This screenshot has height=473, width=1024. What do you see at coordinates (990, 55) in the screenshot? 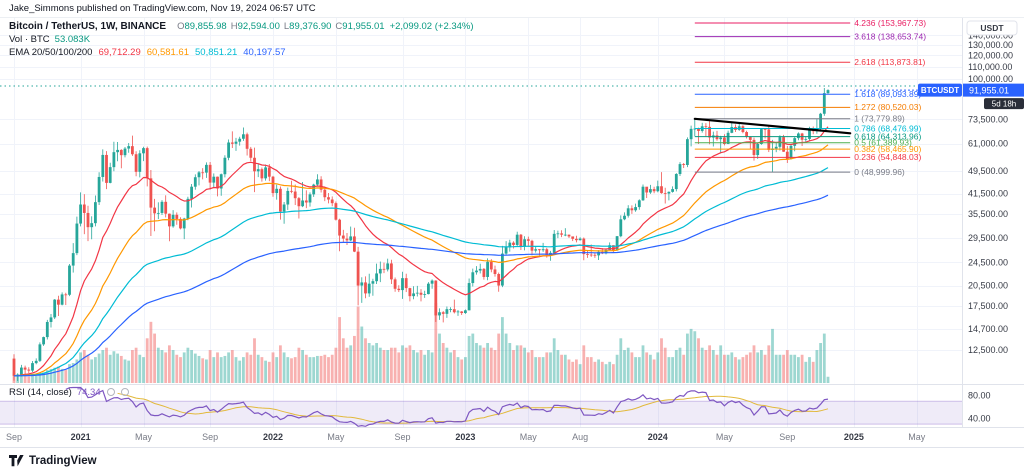
I see `price-tick-label: 120,000.00` at bounding box center [990, 55].